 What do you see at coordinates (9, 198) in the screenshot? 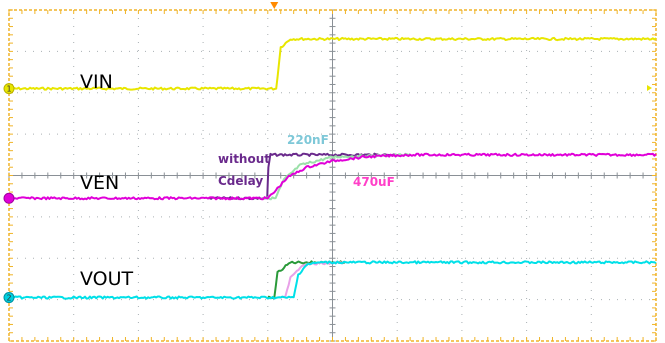
I see `ven-marker` at bounding box center [9, 198].